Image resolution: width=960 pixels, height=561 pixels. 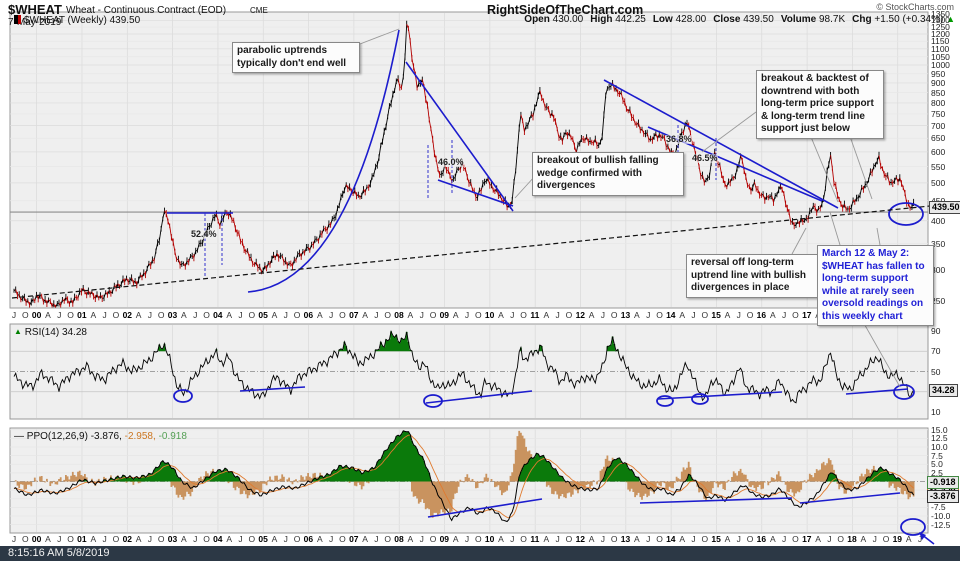 What do you see at coordinates (940, 14) in the screenshot?
I see `price-axis-tick: 1350` at bounding box center [940, 14].